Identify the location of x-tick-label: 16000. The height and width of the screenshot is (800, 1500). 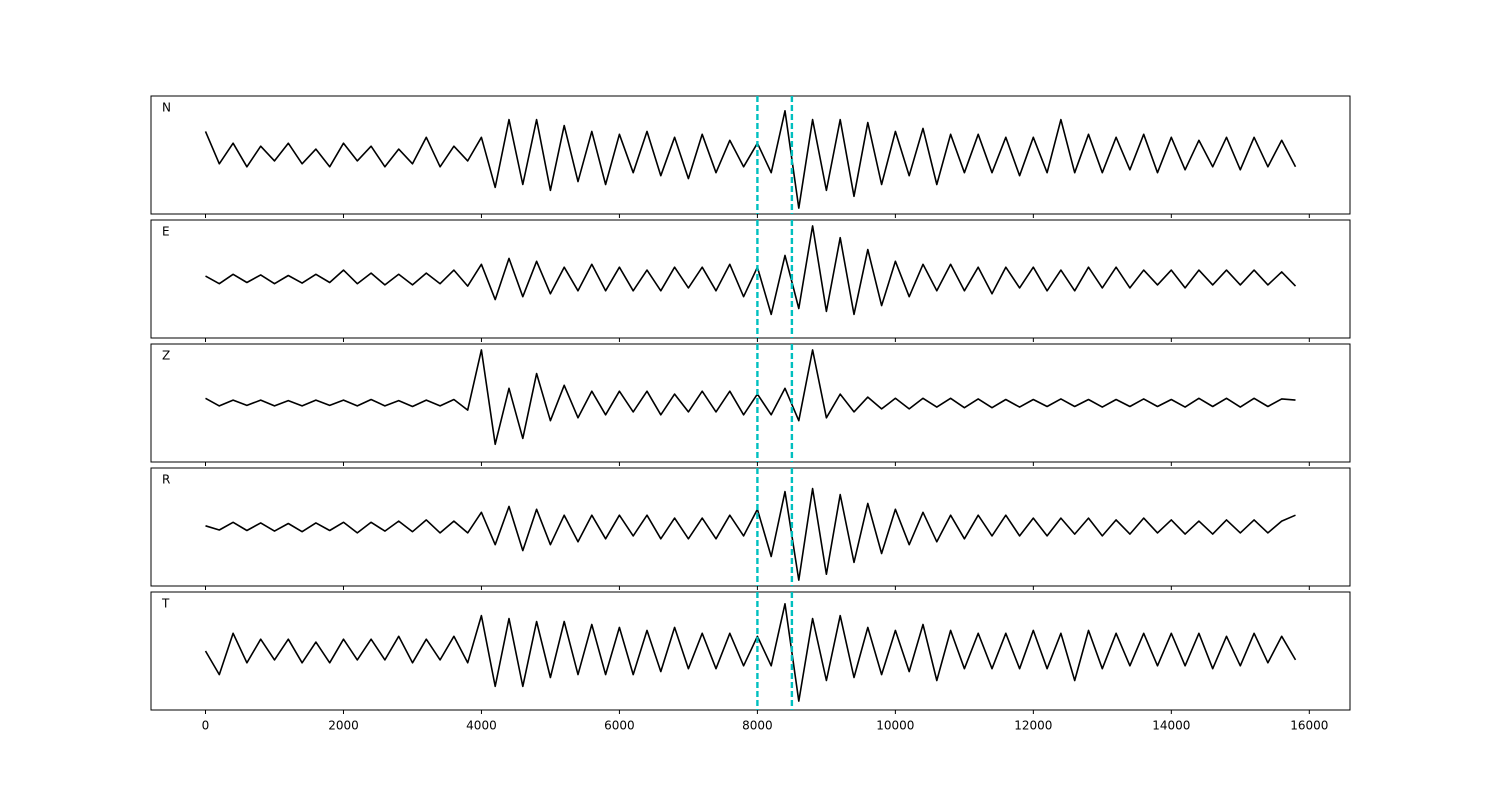
(1309, 726).